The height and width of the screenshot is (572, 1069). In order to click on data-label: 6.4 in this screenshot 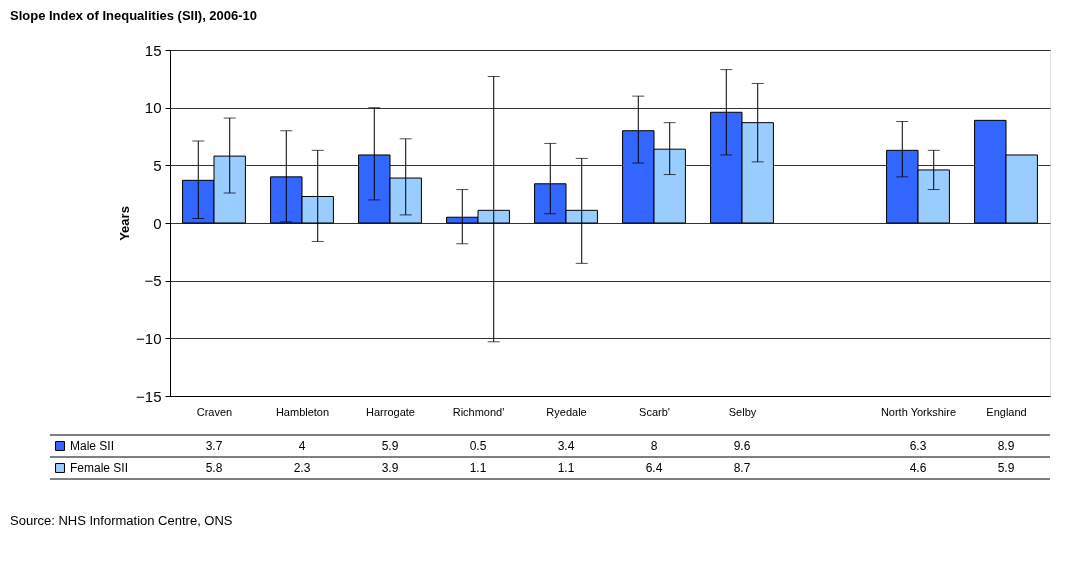, I will do `click(654, 468)`.